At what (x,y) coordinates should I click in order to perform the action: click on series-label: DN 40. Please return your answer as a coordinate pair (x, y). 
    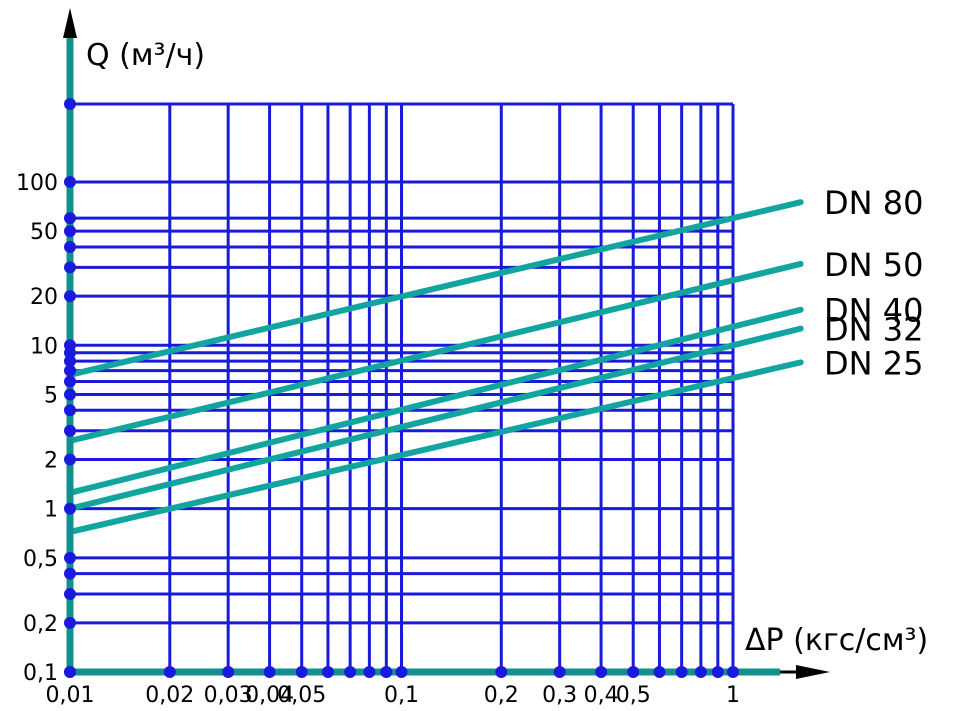
    Looking at the image, I should click on (873, 311).